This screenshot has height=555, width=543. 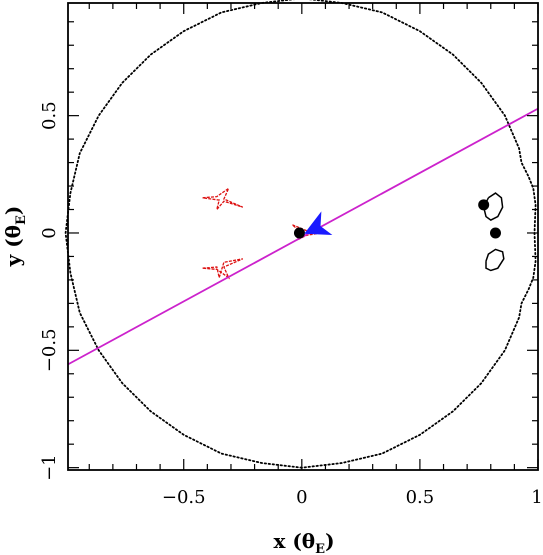 What do you see at coordinates (420, 497) in the screenshot?
I see `x-tick-label: 0.5` at bounding box center [420, 497].